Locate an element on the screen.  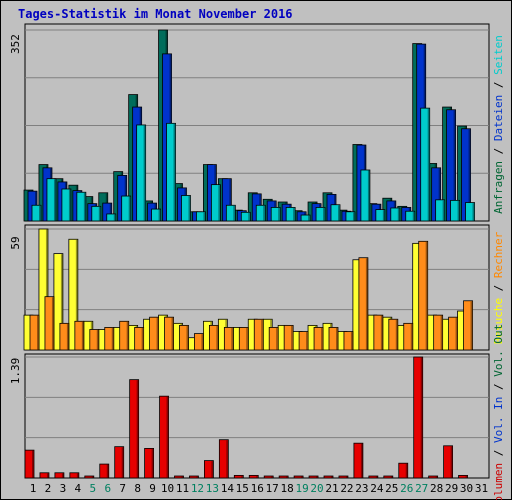
x-tick-label-day-21: 21 is located at coordinates (331, 488).